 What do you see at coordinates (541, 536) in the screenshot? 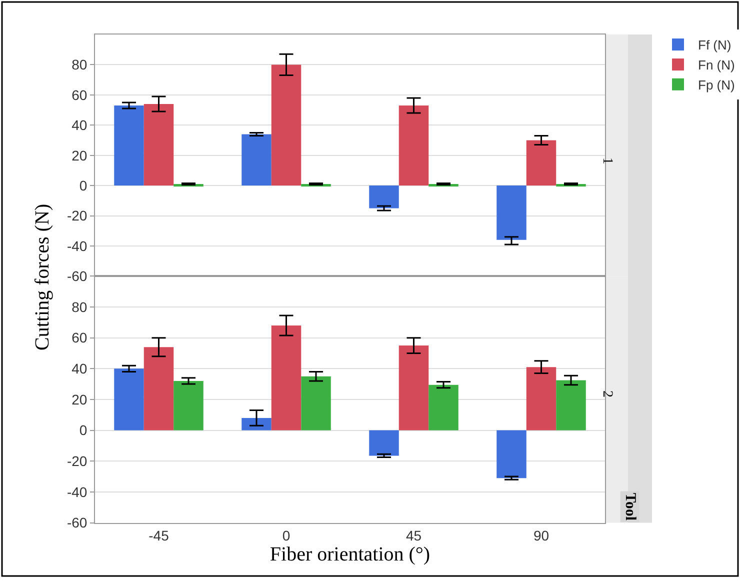
I see `x-tick-label: 90` at bounding box center [541, 536].